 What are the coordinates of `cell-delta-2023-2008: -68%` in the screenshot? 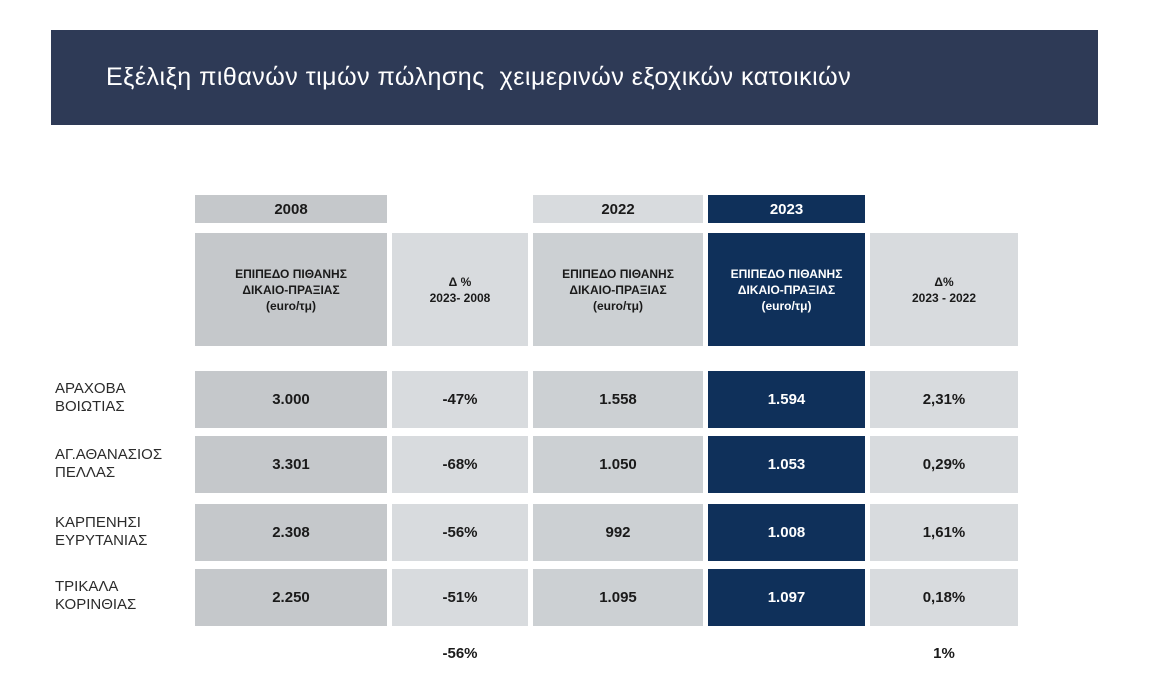 It's located at (460, 464).